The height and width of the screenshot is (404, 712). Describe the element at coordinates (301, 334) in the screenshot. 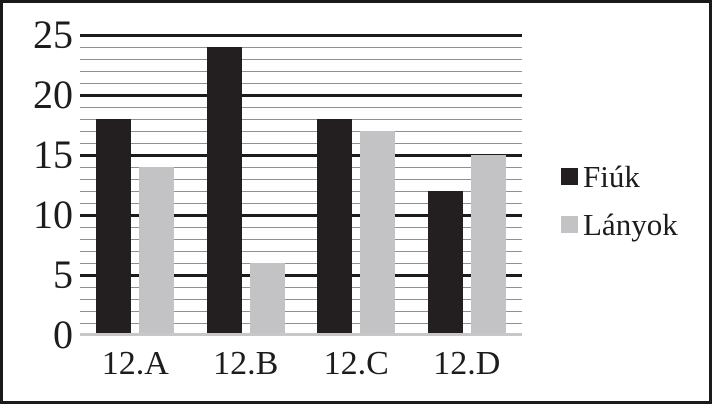

I see `x-axis-line` at that location.